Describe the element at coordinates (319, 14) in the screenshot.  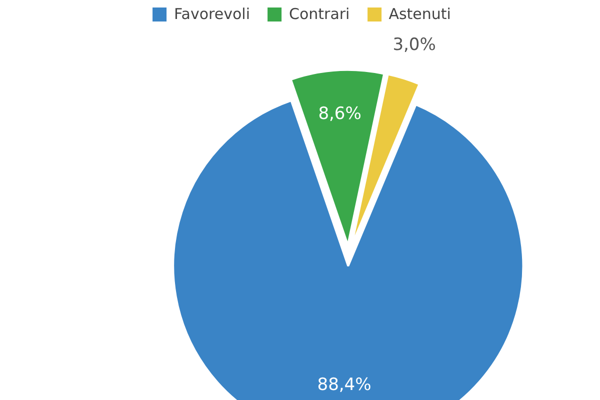
I see `legend-label: Contrari` at that location.